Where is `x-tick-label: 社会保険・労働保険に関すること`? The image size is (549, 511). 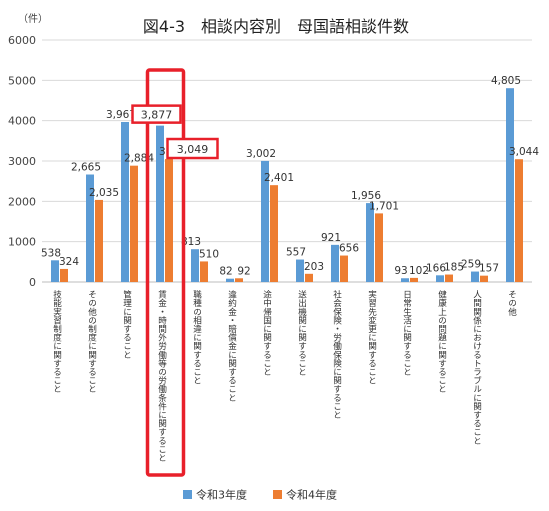 x-tick-label: 社会保険・労働保険に関すること is located at coordinates (337, 354).